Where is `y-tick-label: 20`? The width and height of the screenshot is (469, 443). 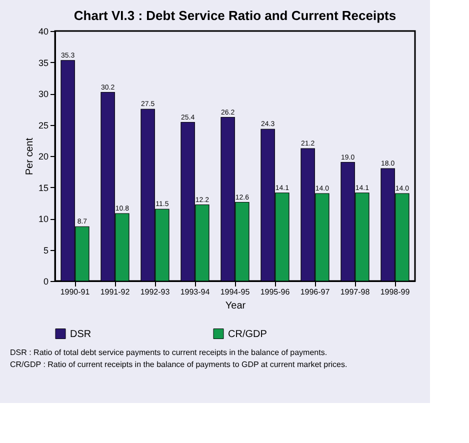 y-tick-label: 20 is located at coordinates (43, 157).